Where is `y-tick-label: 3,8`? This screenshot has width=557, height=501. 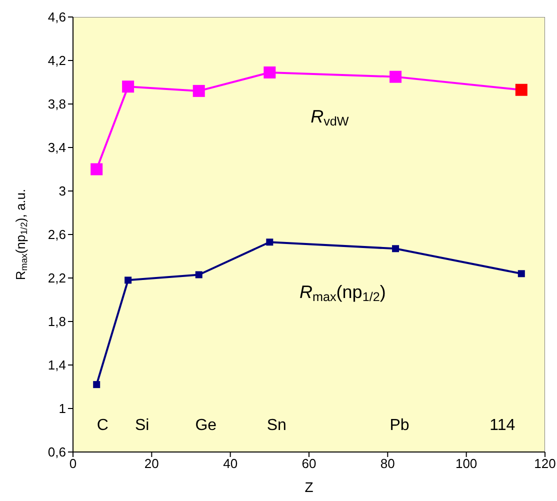 y-tick-label: 3,8 is located at coordinates (57, 104).